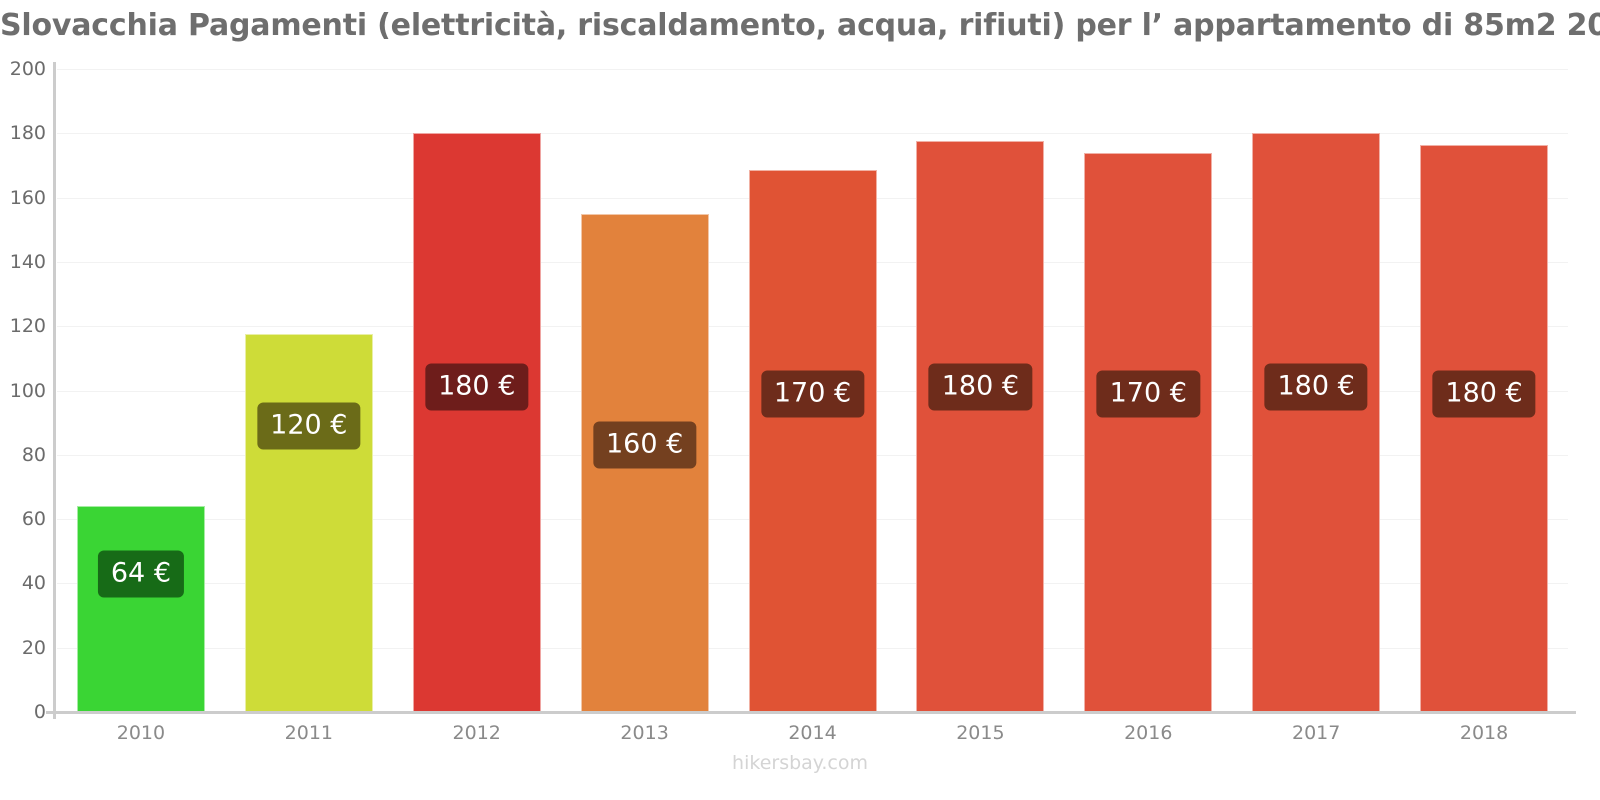 The width and height of the screenshot is (1600, 800). Describe the element at coordinates (33, 519) in the screenshot. I see `y-axis-tick-label: 60` at that location.